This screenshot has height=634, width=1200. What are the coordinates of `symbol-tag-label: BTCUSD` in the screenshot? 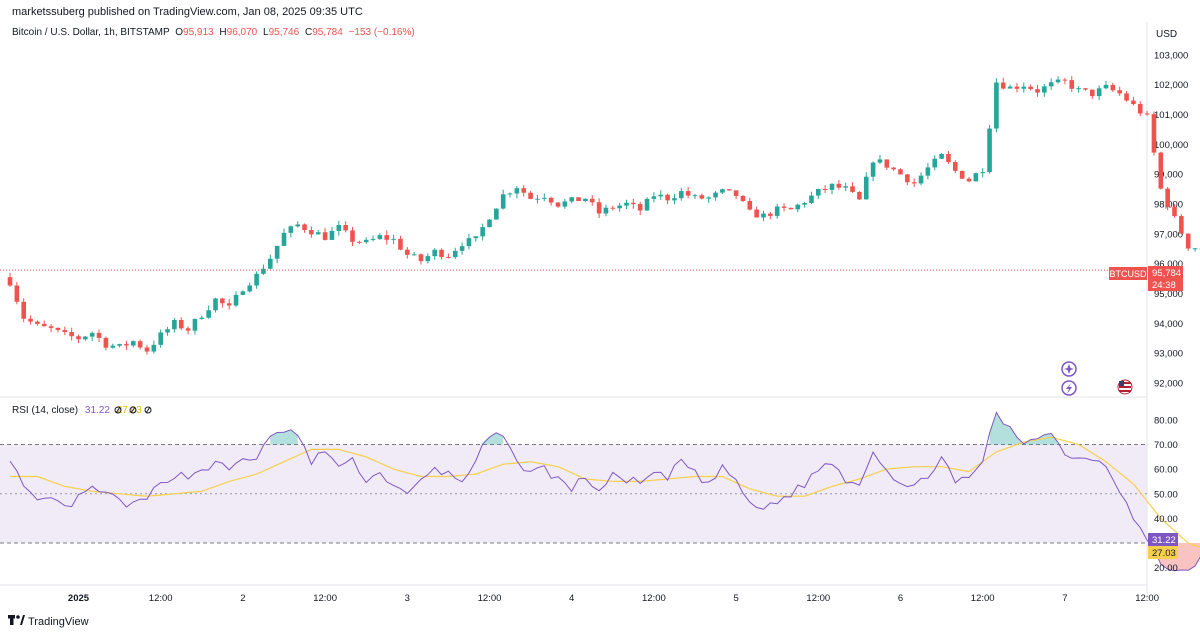 It's located at (1128, 274).